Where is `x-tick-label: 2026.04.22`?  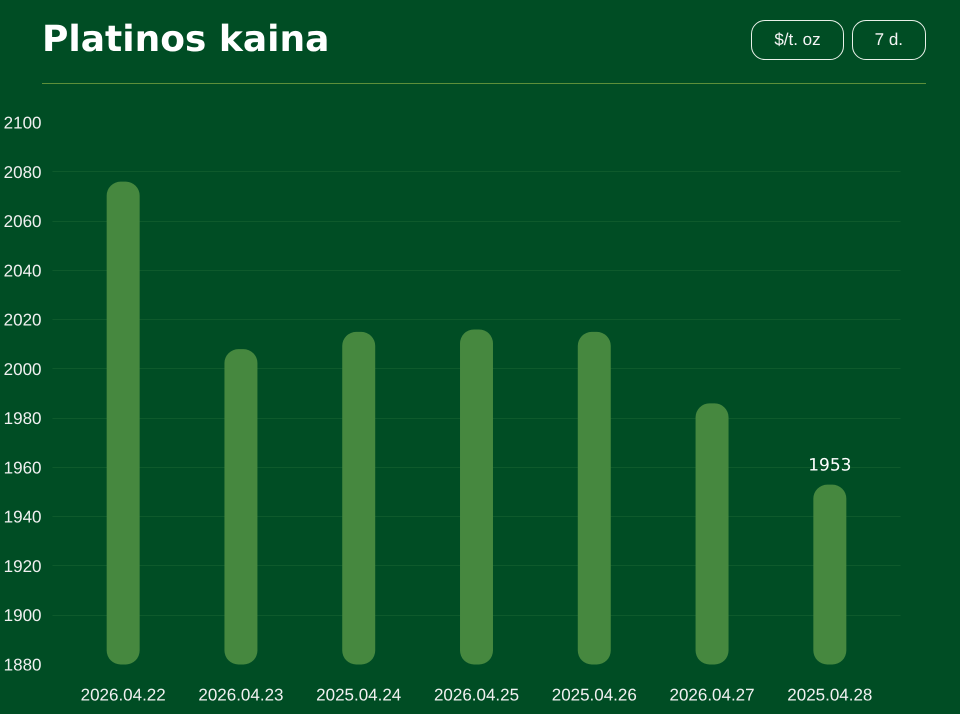 x-tick-label: 2026.04.22 is located at coordinates (123, 695).